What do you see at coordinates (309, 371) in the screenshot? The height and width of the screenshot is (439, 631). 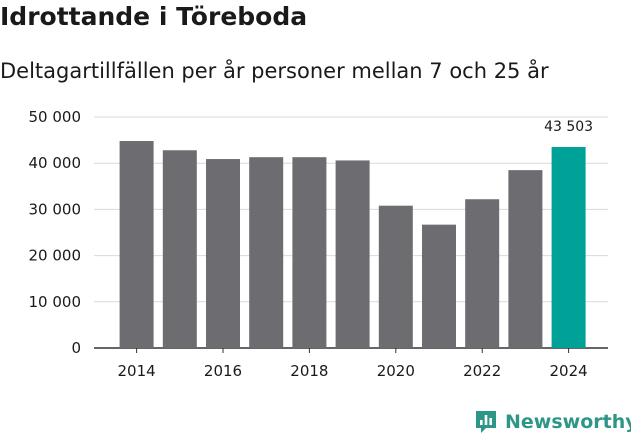 I see `x-tick-label: 2018` at bounding box center [309, 371].